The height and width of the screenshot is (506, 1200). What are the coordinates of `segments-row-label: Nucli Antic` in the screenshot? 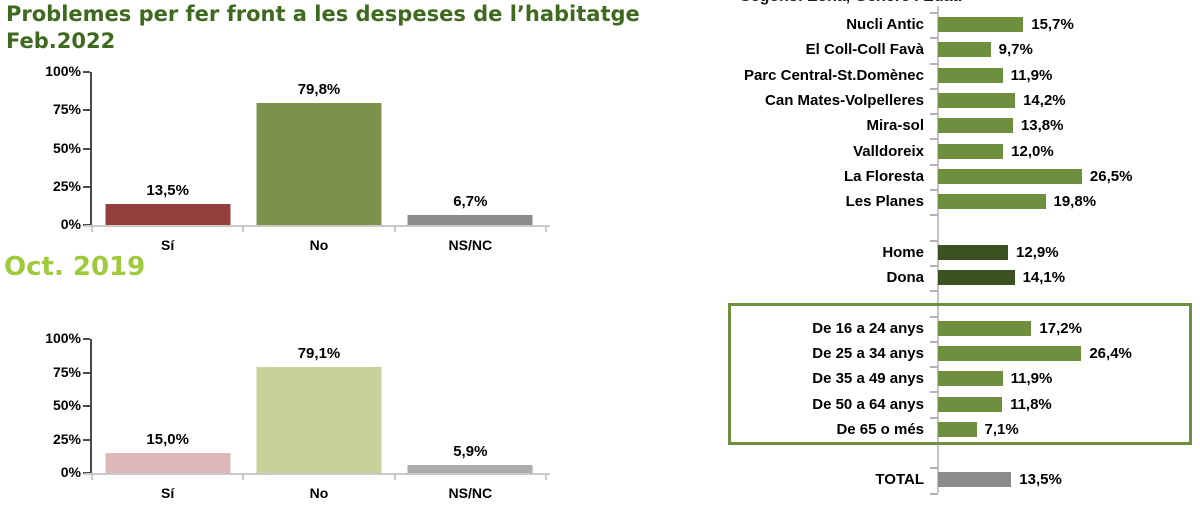 It's located at (885, 25).